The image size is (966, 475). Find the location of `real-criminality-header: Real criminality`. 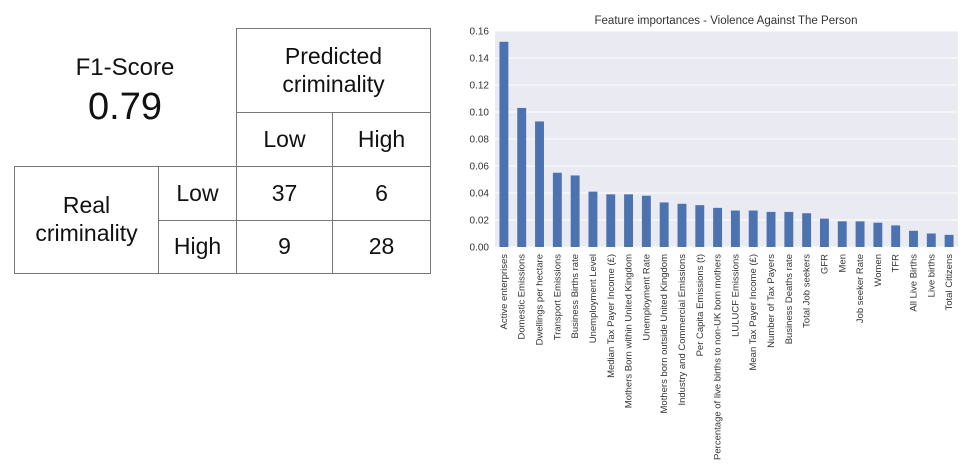

real-criminality-header: Real criminality is located at coordinates (86, 220).